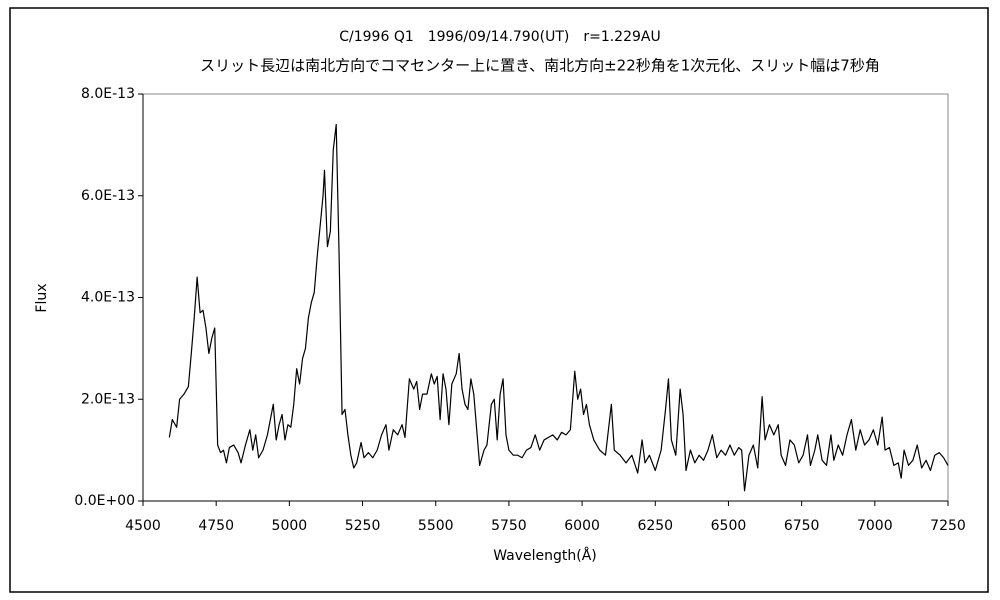 The height and width of the screenshot is (600, 1000). Describe the element at coordinates (143, 526) in the screenshot. I see `x-tick-label: 4500` at that location.